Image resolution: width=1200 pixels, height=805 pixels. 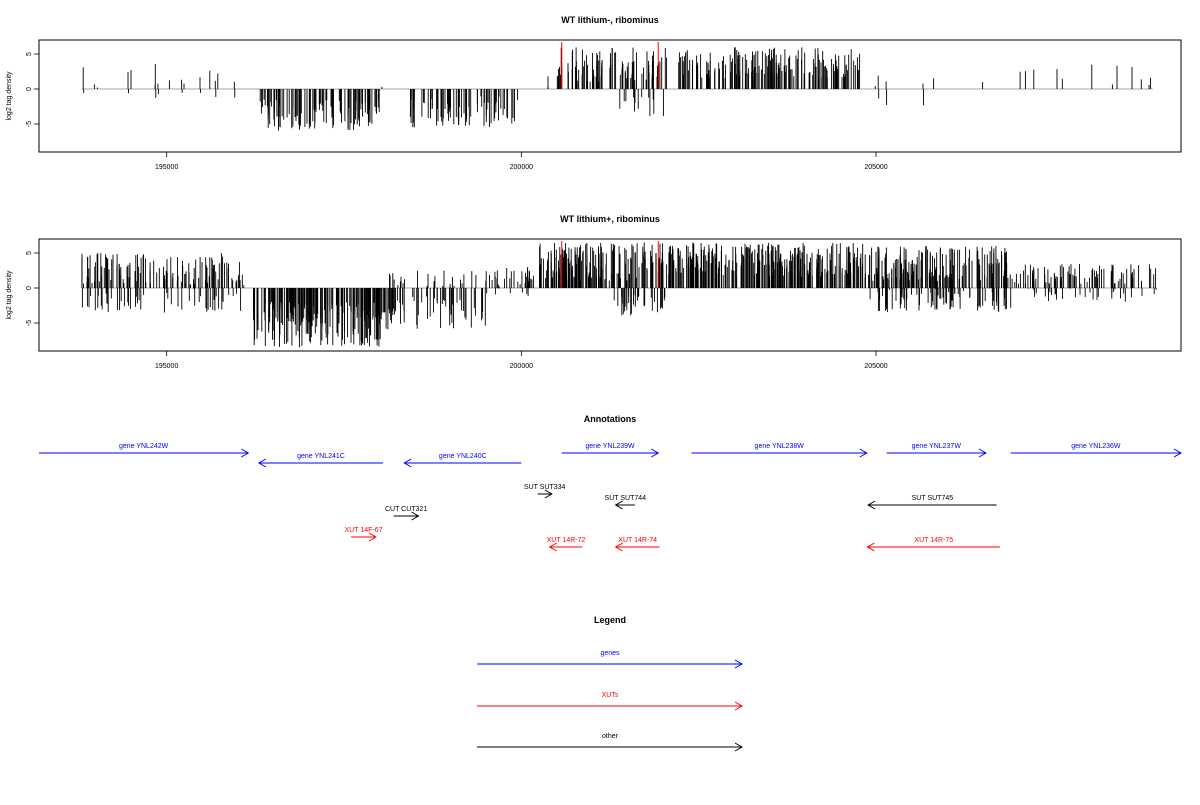 What do you see at coordinates (626, 498) in the screenshot?
I see `feature-label: SUT SUT744` at bounding box center [626, 498].